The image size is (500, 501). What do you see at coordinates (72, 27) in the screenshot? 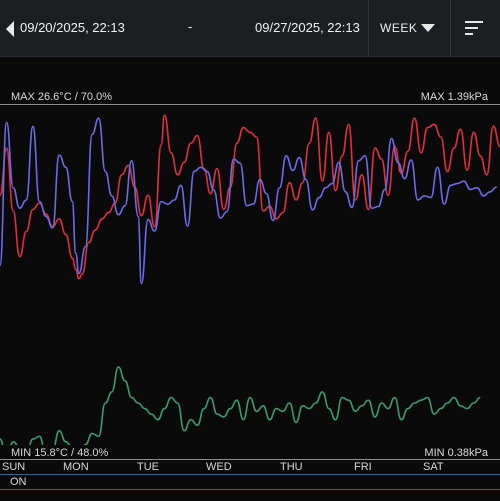
I see `start-date: 09/20/2025, 22:13` at bounding box center [72, 27].